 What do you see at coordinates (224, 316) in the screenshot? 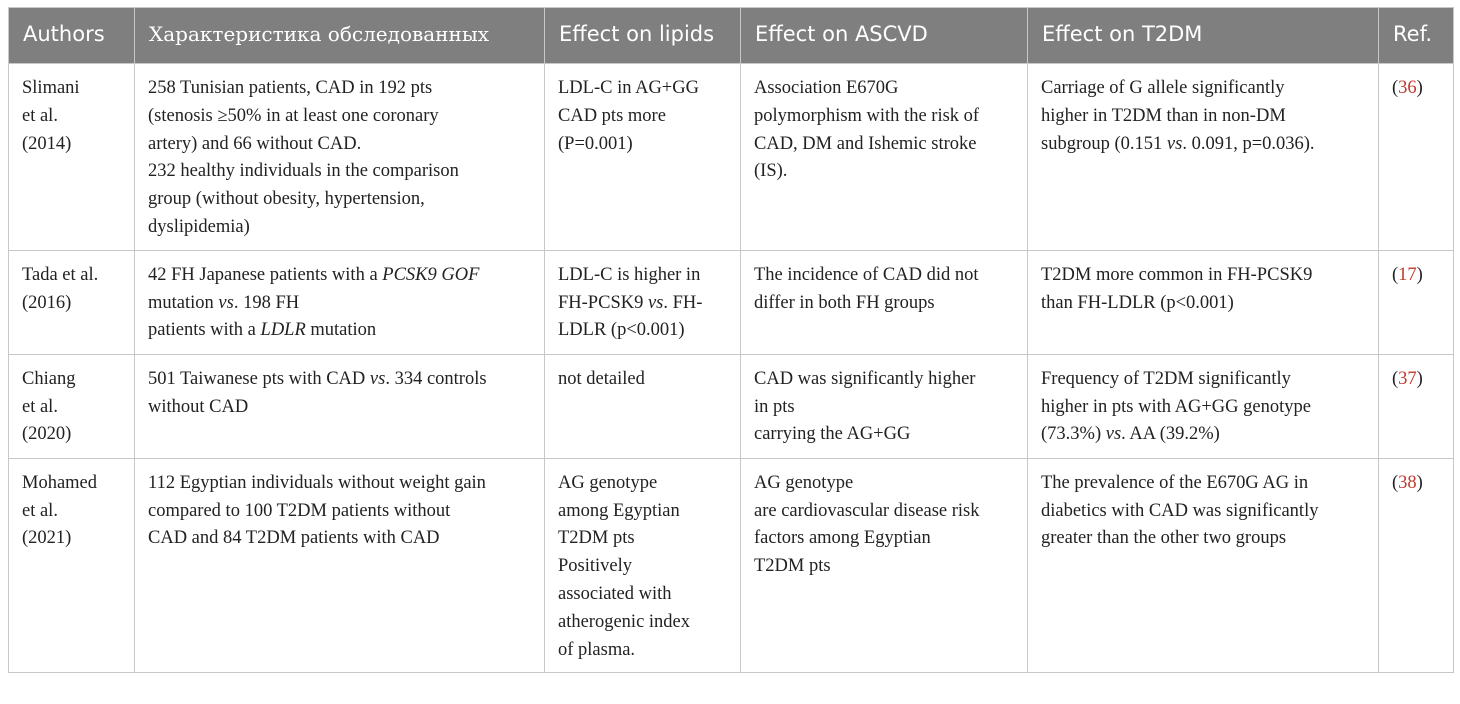
I see `cell-text: . 198 FH patients with a` at bounding box center [224, 316].